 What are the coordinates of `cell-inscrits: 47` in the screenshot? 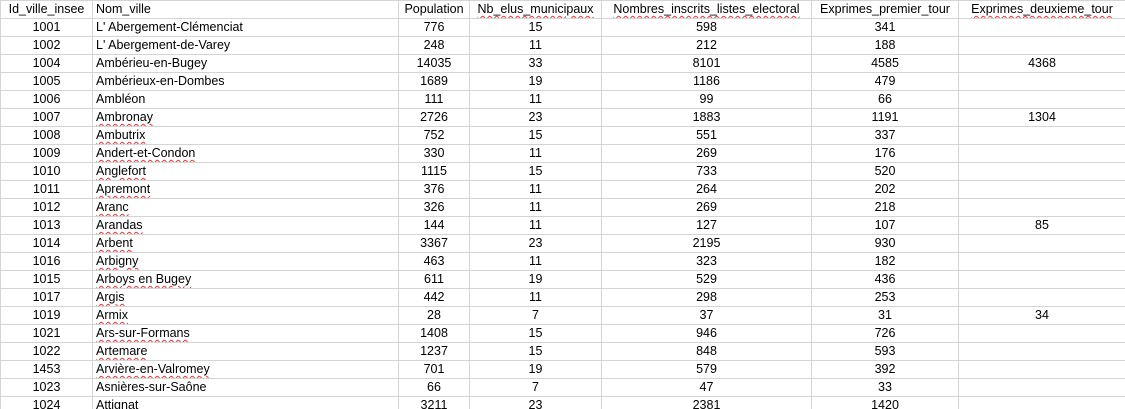 It's located at (706, 387).